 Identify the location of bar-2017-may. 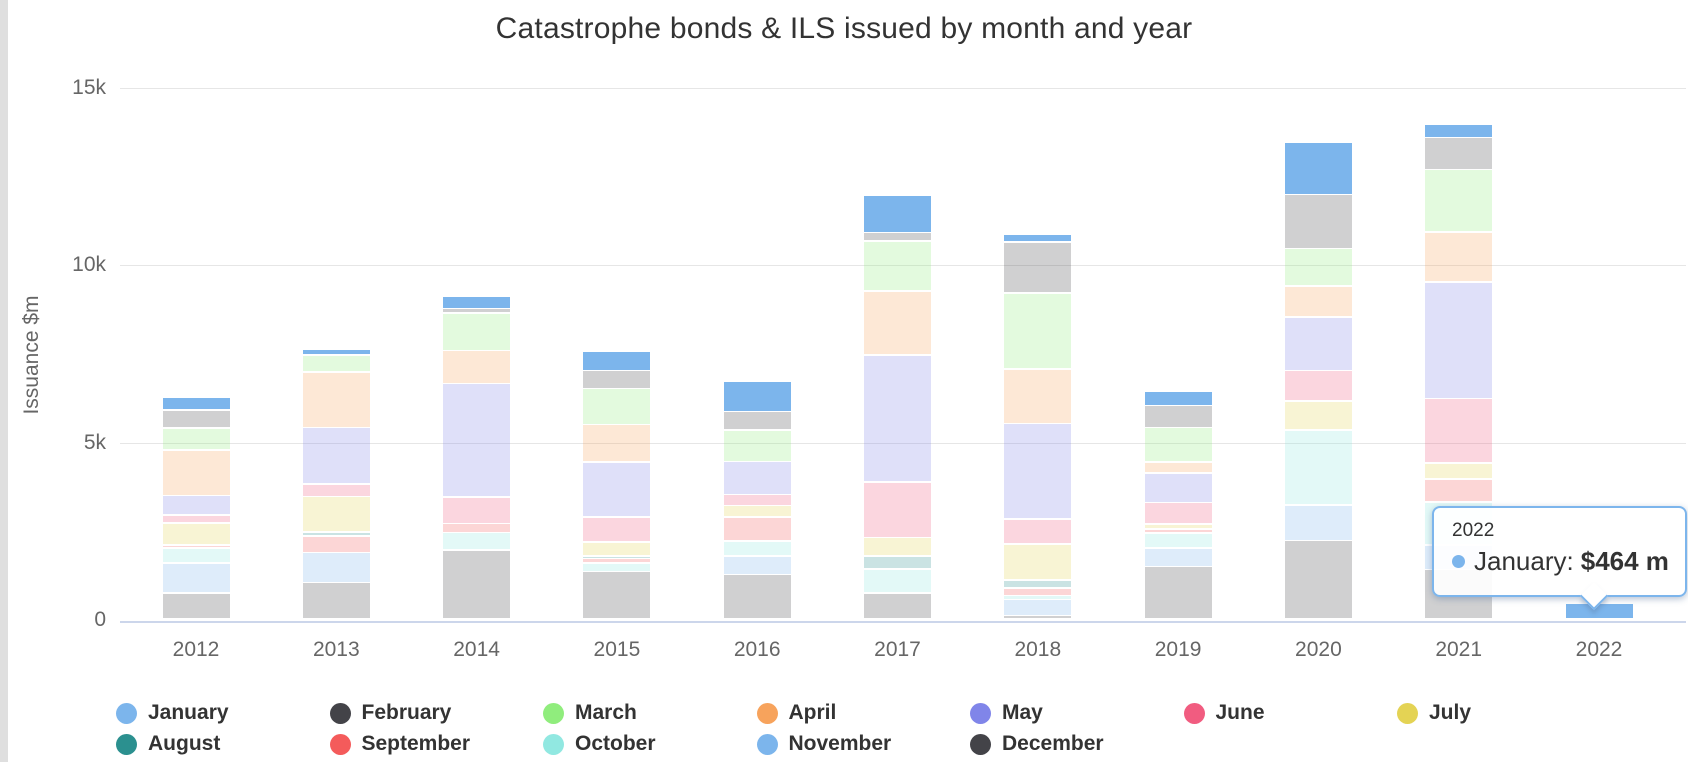
(897, 418).